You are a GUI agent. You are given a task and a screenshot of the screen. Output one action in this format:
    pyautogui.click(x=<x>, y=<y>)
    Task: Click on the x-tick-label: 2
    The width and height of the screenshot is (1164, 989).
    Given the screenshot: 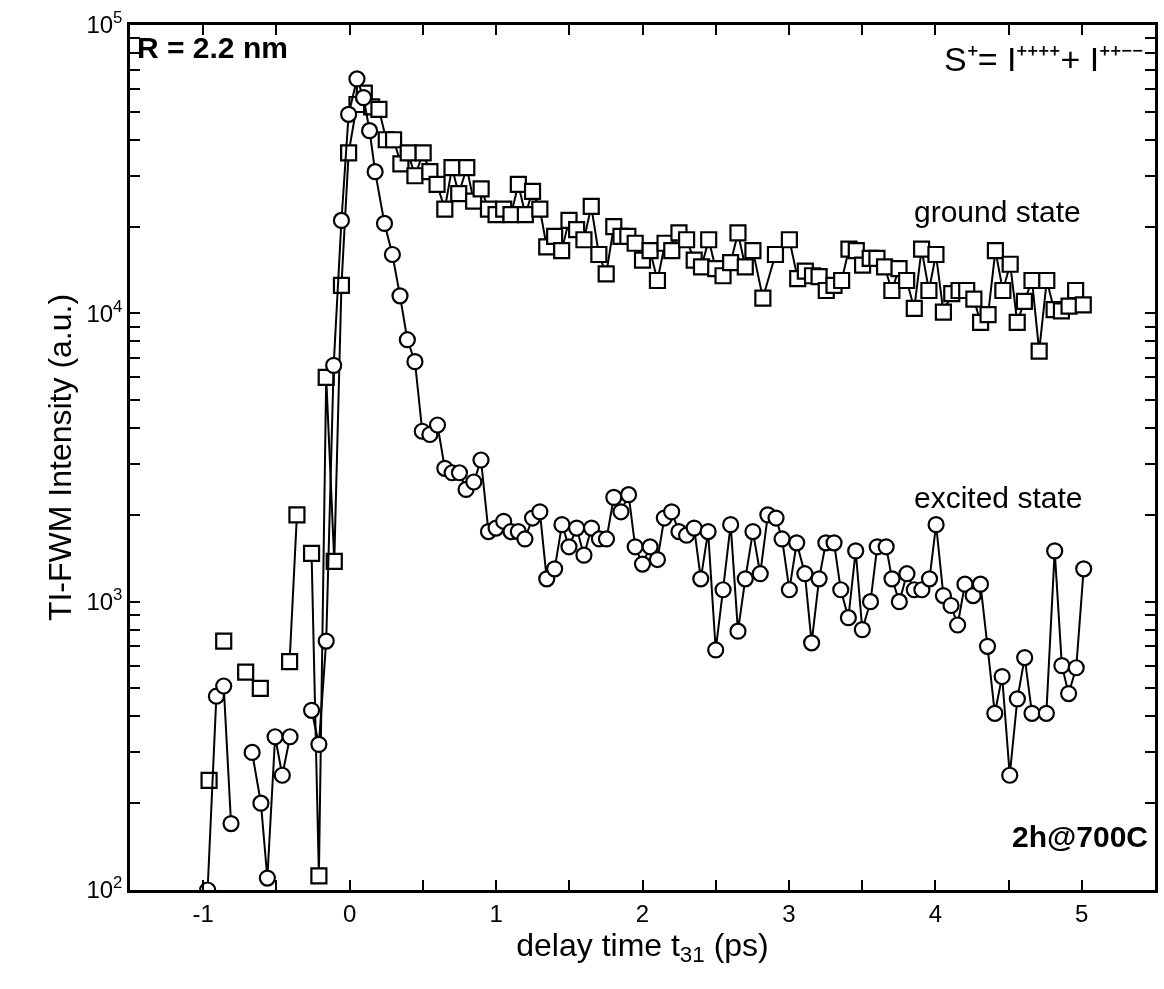 What is the action you would take?
    pyautogui.click(x=642, y=913)
    